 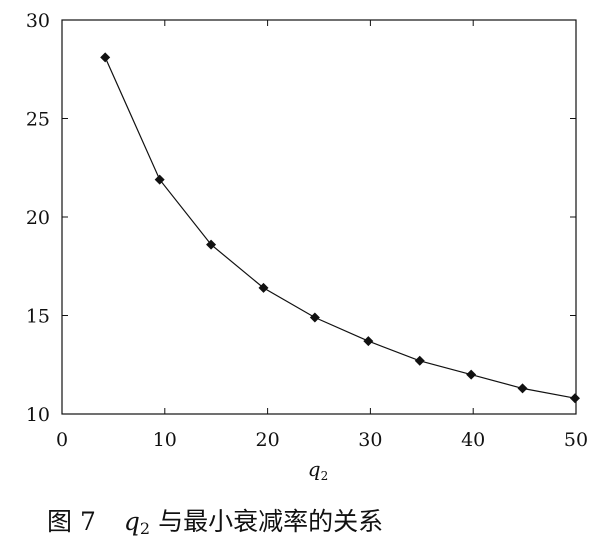 What do you see at coordinates (325, 476) in the screenshot?
I see `x-axis-label-sub: 2` at bounding box center [325, 476].